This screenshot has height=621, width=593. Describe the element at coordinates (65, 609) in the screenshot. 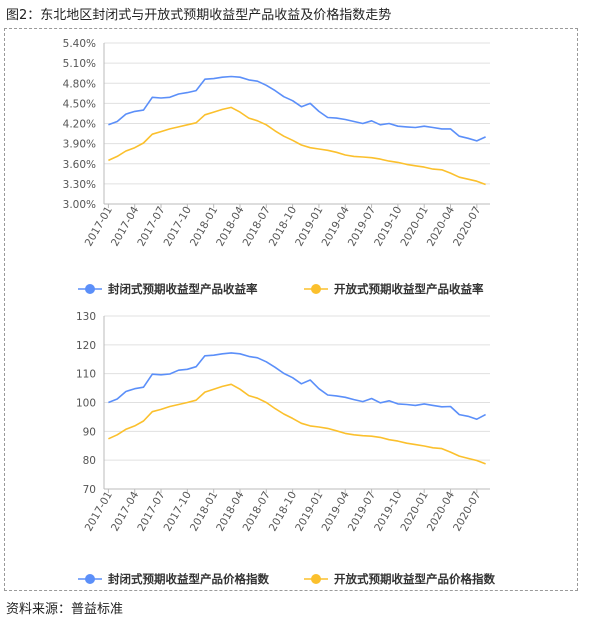

I see `source-note: 资料来源：普益标准` at that location.